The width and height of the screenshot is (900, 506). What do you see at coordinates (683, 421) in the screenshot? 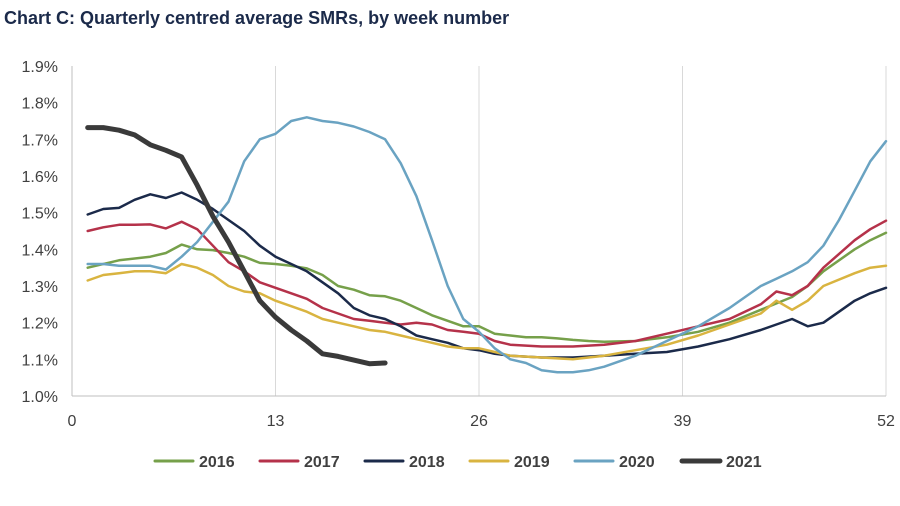
I see `x-tick-label: 39` at bounding box center [683, 421].